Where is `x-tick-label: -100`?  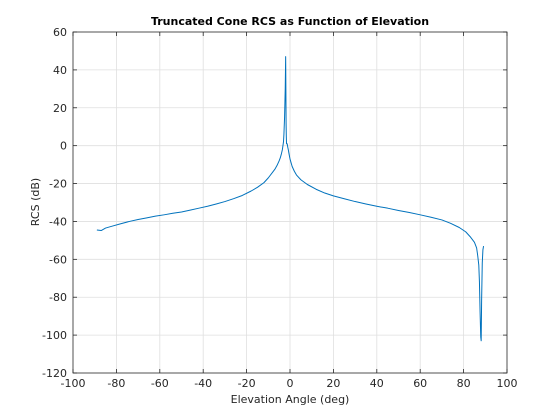 x-tick-label: -100 is located at coordinates (73, 383).